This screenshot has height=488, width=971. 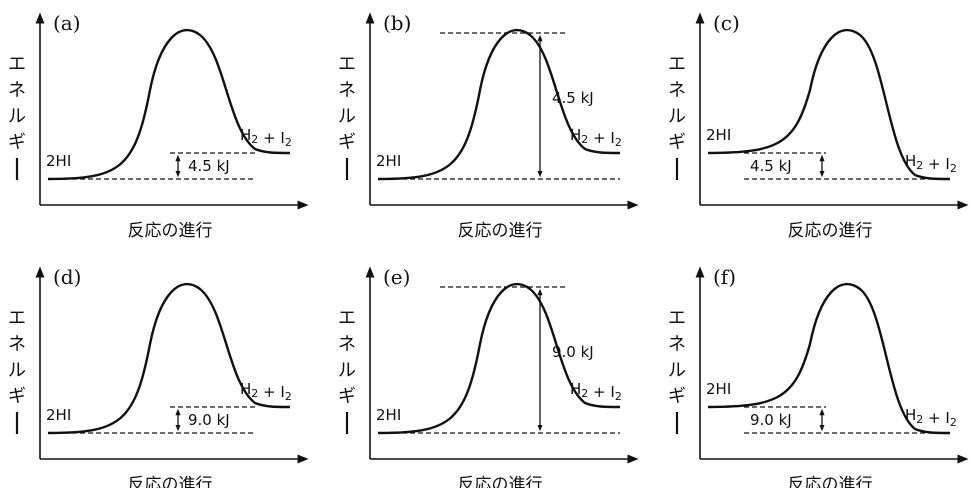 I want to click on panel-tag: (e), so click(x=396, y=277).